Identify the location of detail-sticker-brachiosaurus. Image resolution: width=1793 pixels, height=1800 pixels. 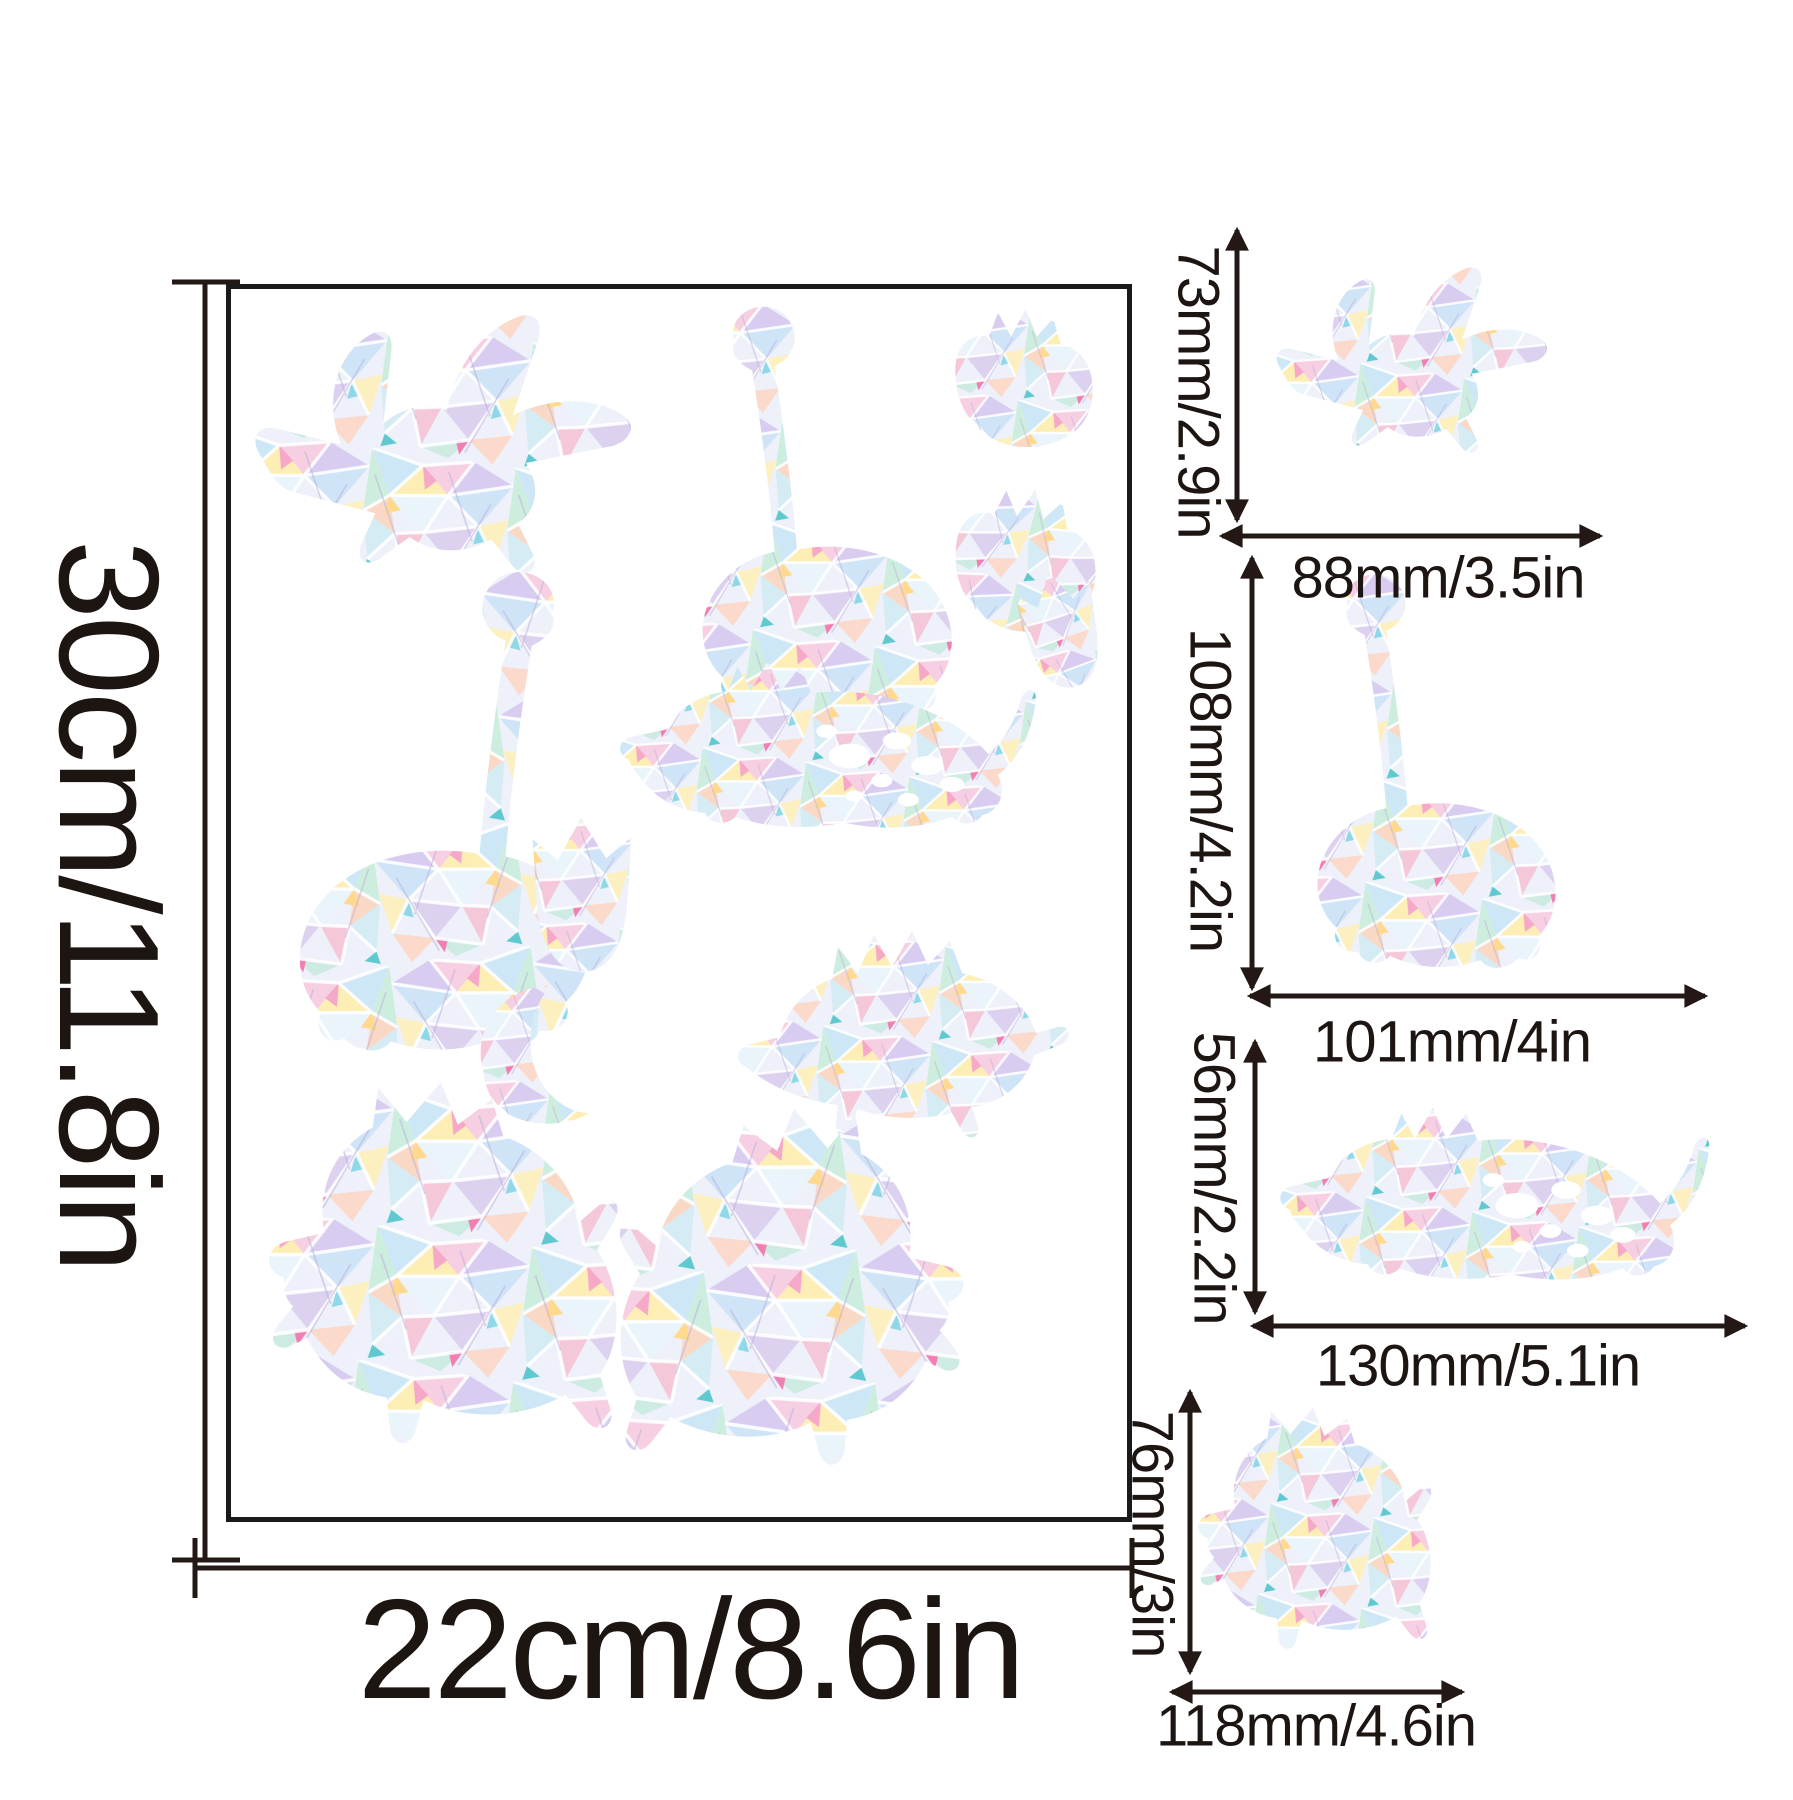
(1436, 771).